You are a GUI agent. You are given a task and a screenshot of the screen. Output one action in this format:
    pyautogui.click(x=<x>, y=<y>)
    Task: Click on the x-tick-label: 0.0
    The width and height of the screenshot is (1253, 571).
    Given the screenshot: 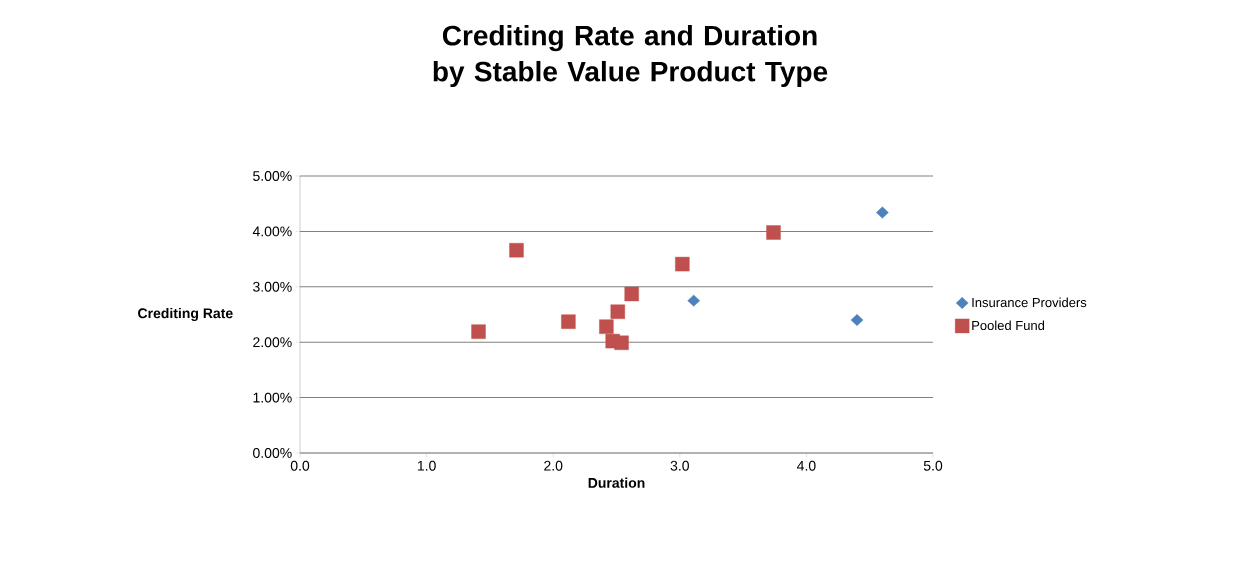 What is the action you would take?
    pyautogui.click(x=300, y=465)
    